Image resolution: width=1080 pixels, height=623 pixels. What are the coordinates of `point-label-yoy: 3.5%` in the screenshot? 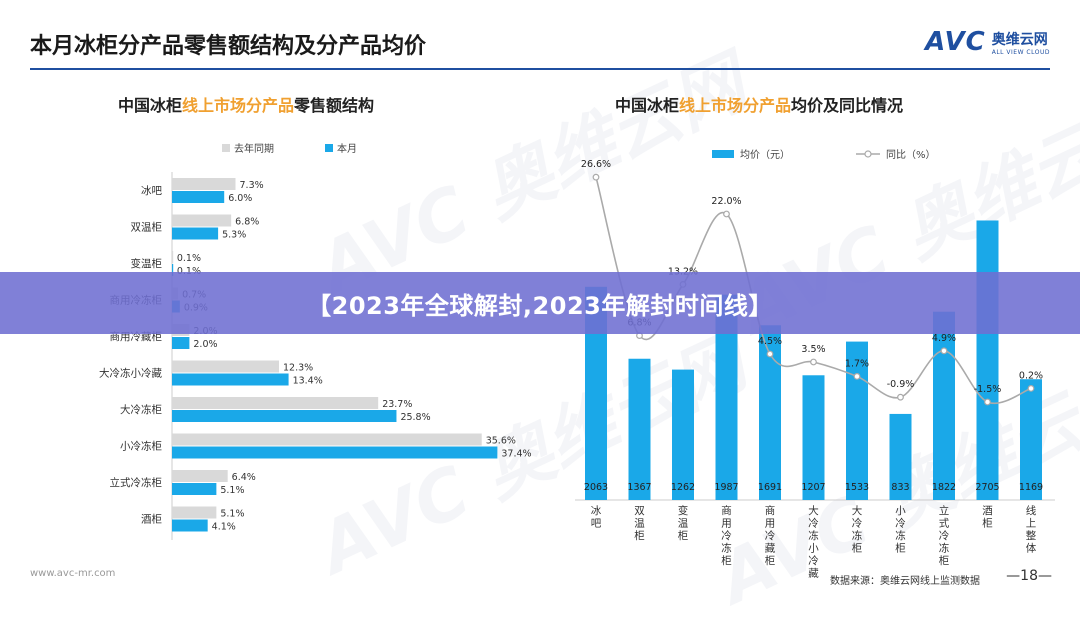 It's located at (813, 349).